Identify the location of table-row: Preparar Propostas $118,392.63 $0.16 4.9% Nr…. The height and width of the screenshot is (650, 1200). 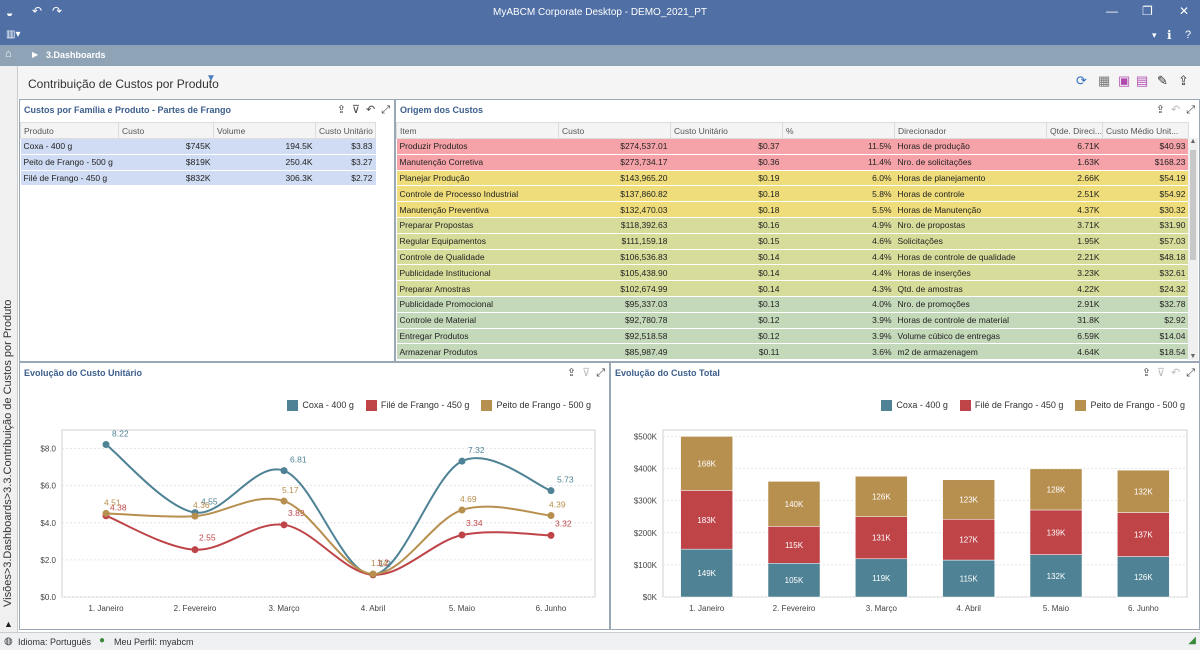
(792, 225).